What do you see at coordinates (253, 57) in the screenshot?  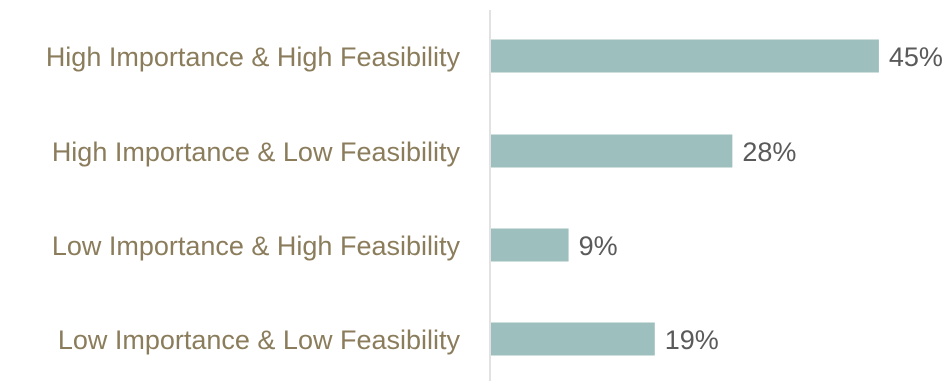 I see `category-label: High Importance & High Feasibility` at bounding box center [253, 57].